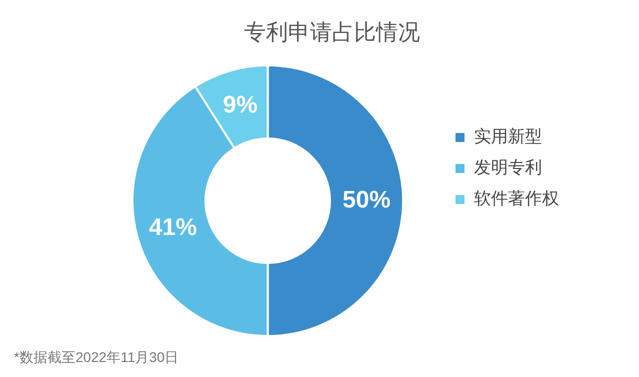 The image size is (639, 377). Describe the element at coordinates (366, 200) in the screenshot. I see `data-label: 50%` at that location.